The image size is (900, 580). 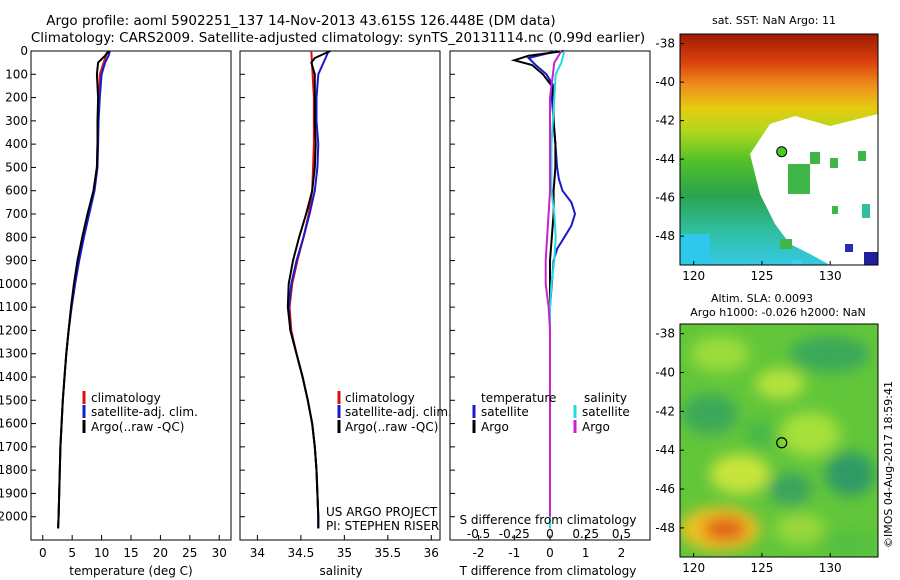 What do you see at coordinates (537, 283) in the screenshot?
I see `series-line-temperature-argo` at bounding box center [537, 283].